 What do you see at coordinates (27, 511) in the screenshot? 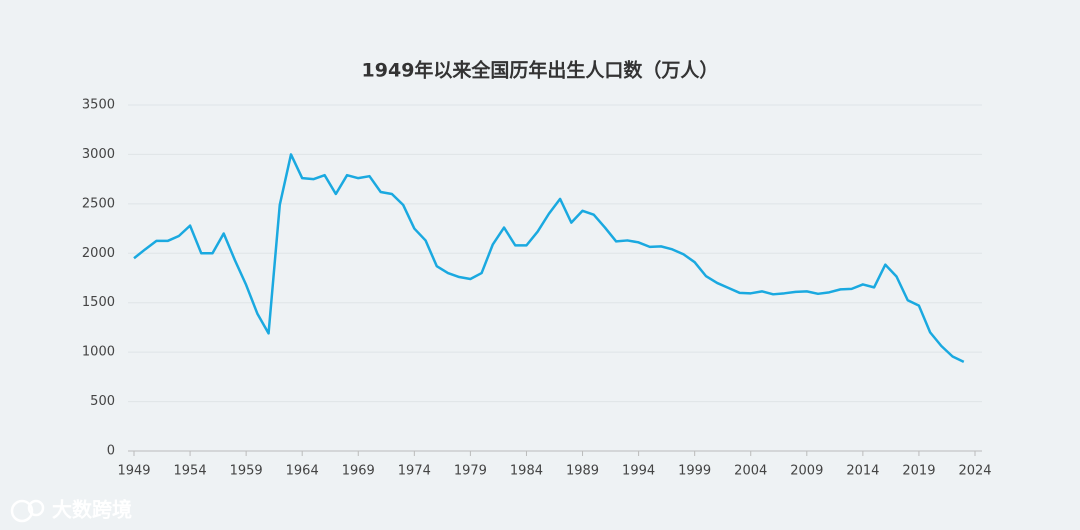
I see `watermark-logo` at bounding box center [27, 511].